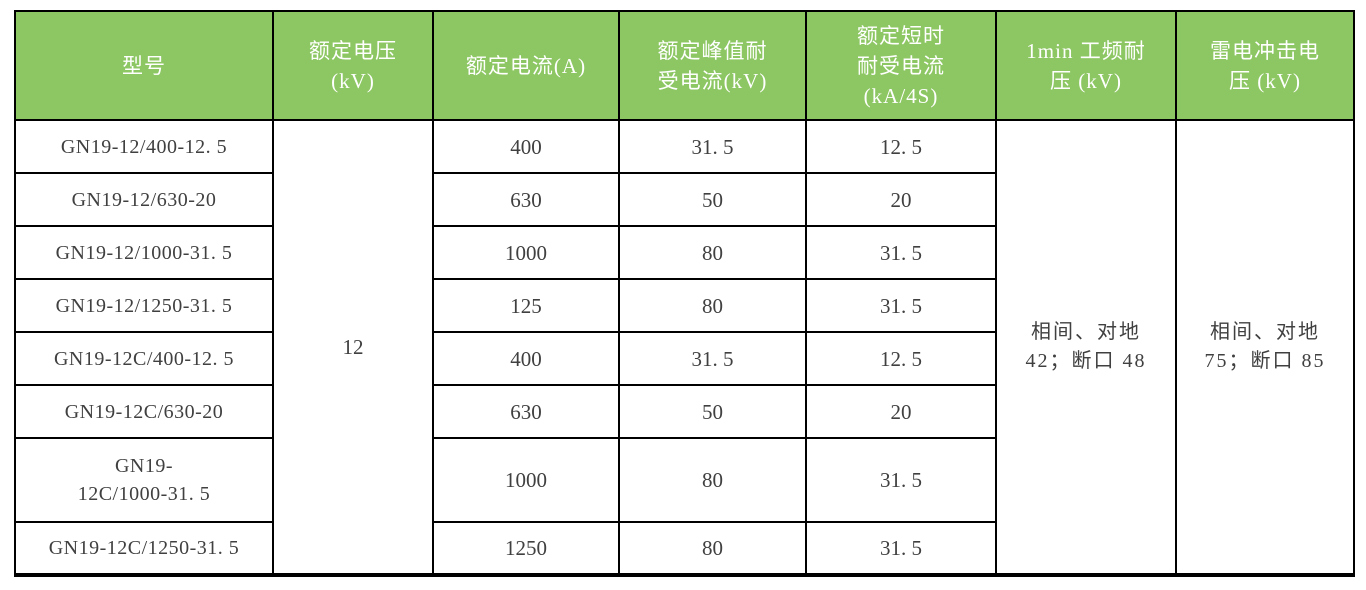 This screenshot has width=1366, height=590. Describe the element at coordinates (144, 146) in the screenshot. I see `model-cell: GN19-12/400-12. 5` at that location.